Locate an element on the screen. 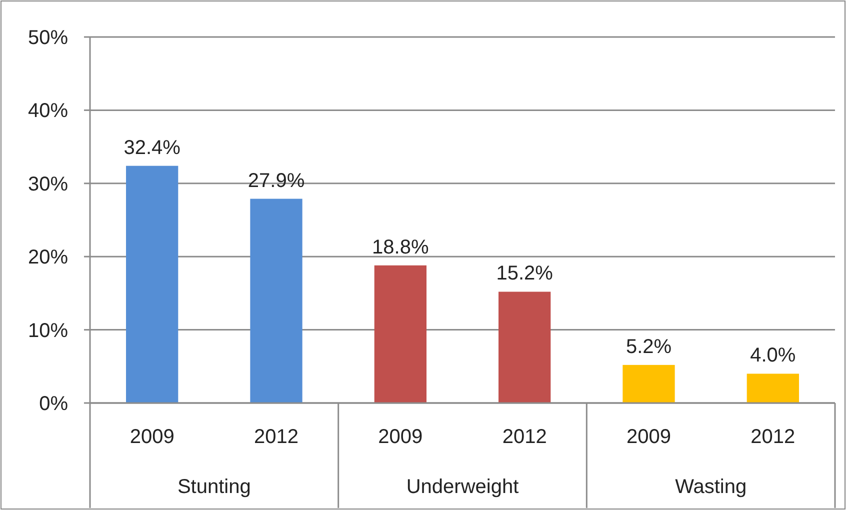  data-label: 15.2% is located at coordinates (525, 273).